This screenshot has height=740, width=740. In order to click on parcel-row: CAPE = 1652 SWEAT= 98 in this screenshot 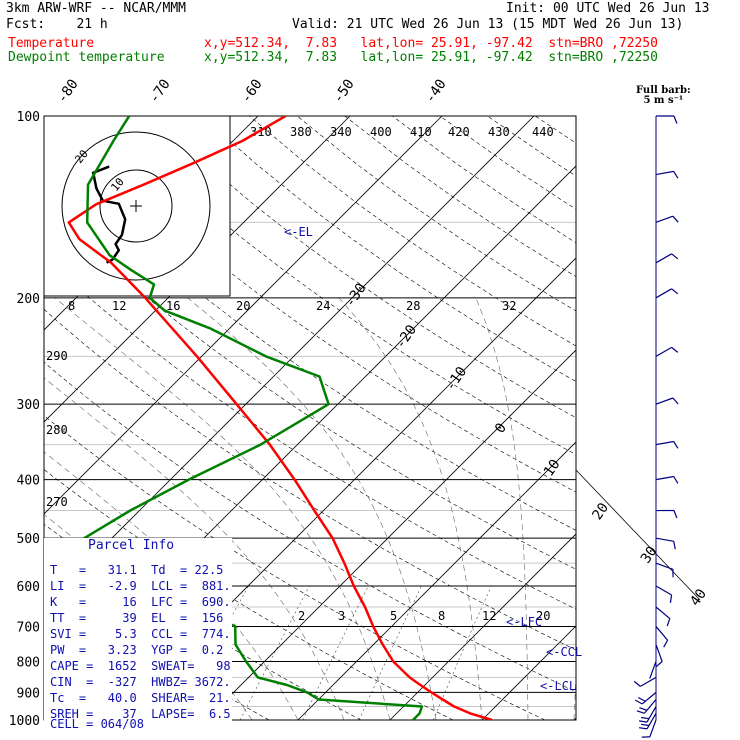, I will do `click(140, 666)`.